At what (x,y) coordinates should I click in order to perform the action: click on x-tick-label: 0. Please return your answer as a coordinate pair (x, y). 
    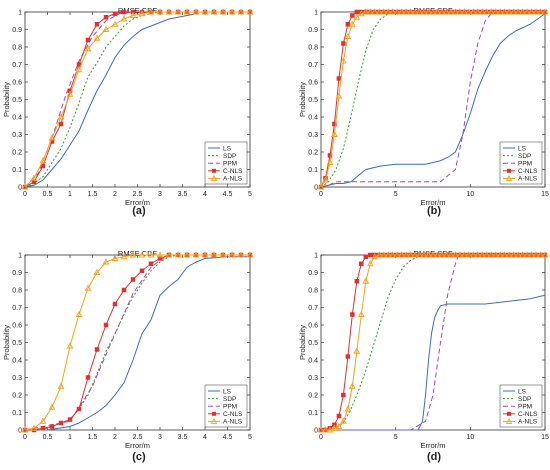
    Looking at the image, I should click on (25, 437).